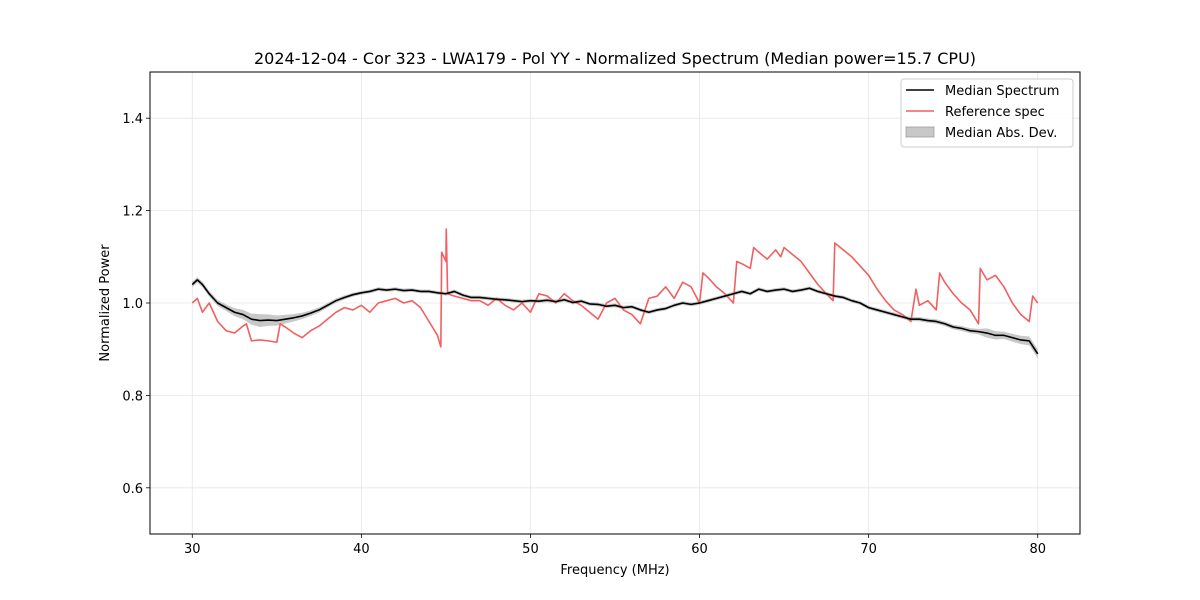 The image size is (1200, 600). I want to click on y-axis-ticks: 0.6 0.8 1.0 1.2 1.4, so click(136, 304).